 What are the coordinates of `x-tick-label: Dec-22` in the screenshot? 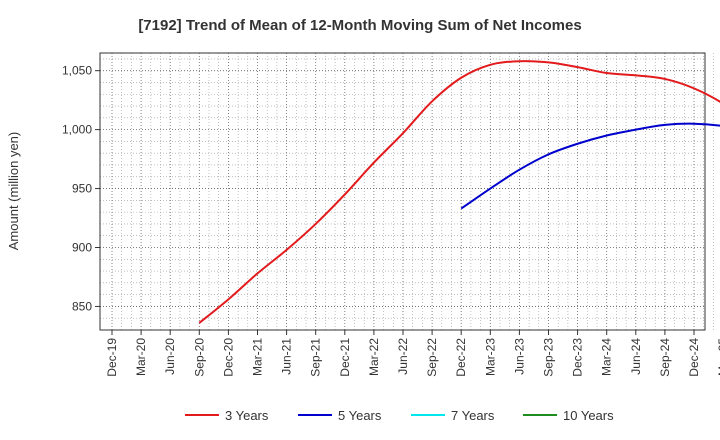 It's located at (461, 357).